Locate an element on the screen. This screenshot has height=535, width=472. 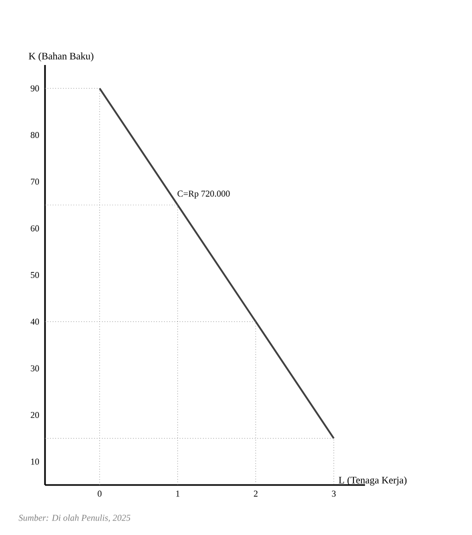
y-tick-label: 20 is located at coordinates (35, 415).